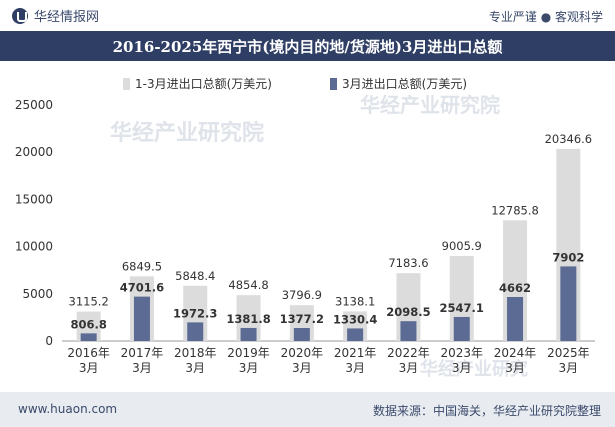  I want to click on x-tick-label-year: 2018年, so click(195, 353).